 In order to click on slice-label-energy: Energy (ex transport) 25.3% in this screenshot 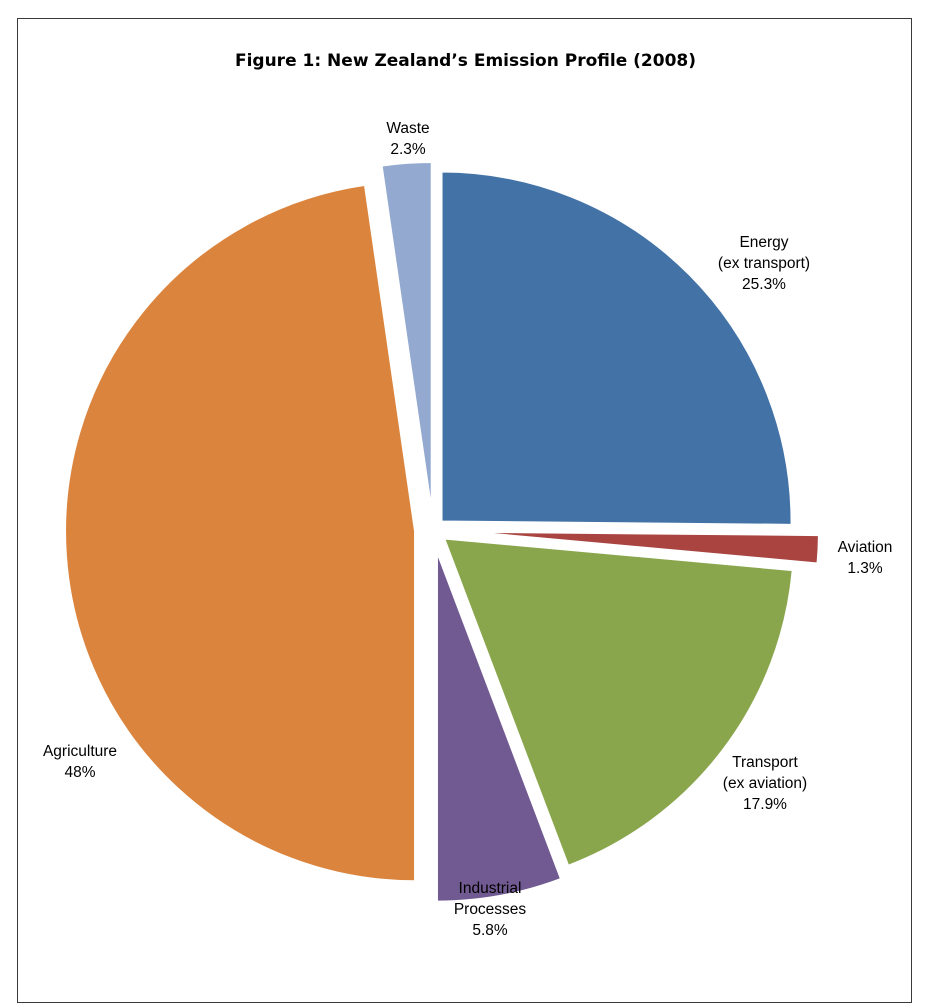, I will do `click(764, 263)`.